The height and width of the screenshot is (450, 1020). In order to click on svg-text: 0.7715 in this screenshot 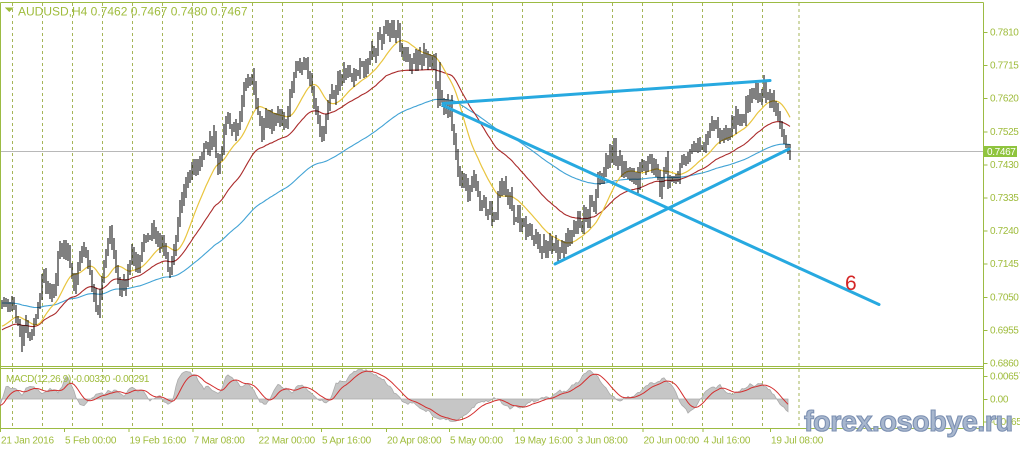, I will do `click(1004, 66)`.